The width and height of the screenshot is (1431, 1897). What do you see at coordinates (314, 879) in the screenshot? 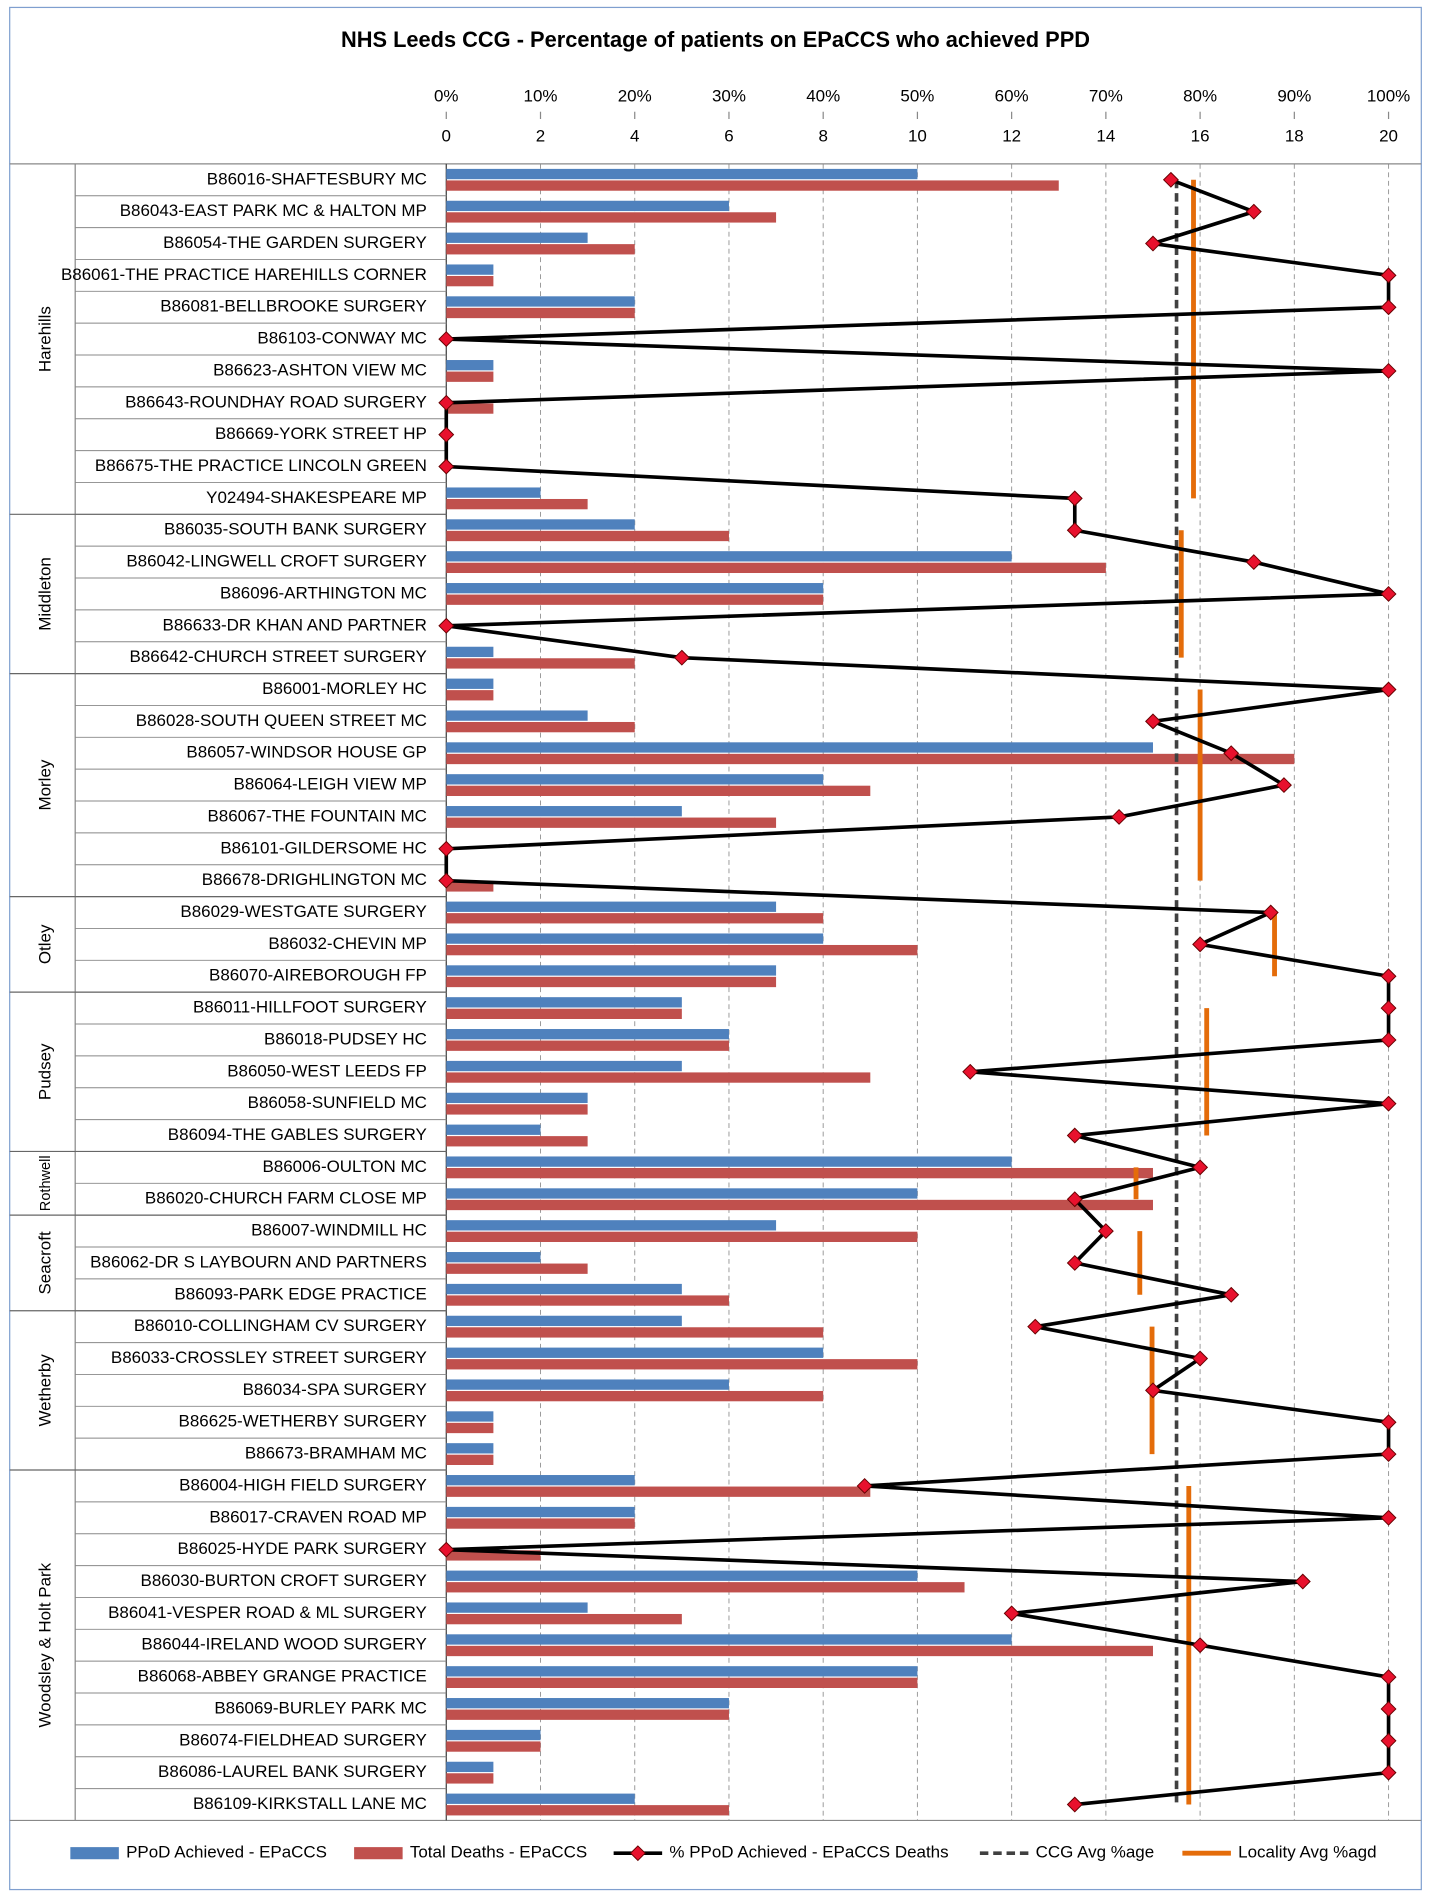
I see `category-label: B86678-DRIGHLINGTON MC` at bounding box center [314, 879].